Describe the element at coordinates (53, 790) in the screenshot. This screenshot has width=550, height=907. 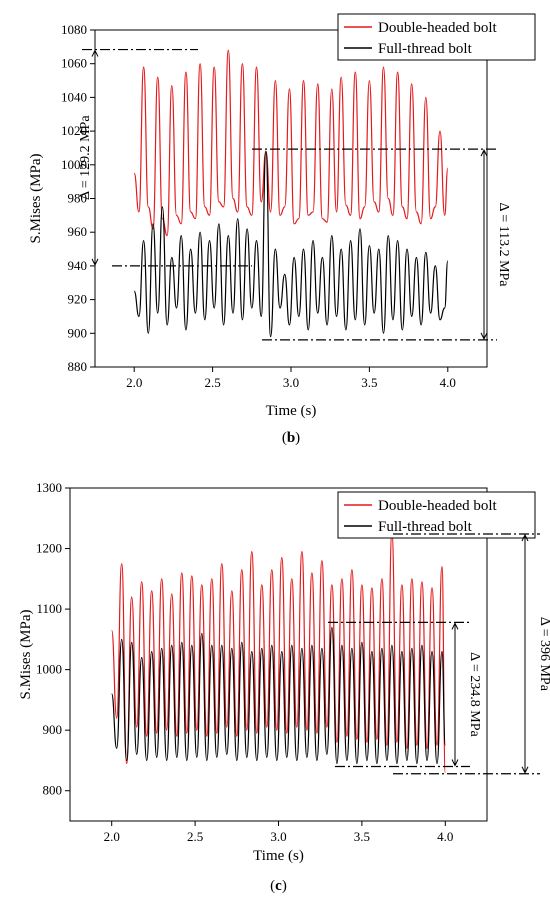
I see `y-tick-label: 800` at that location.